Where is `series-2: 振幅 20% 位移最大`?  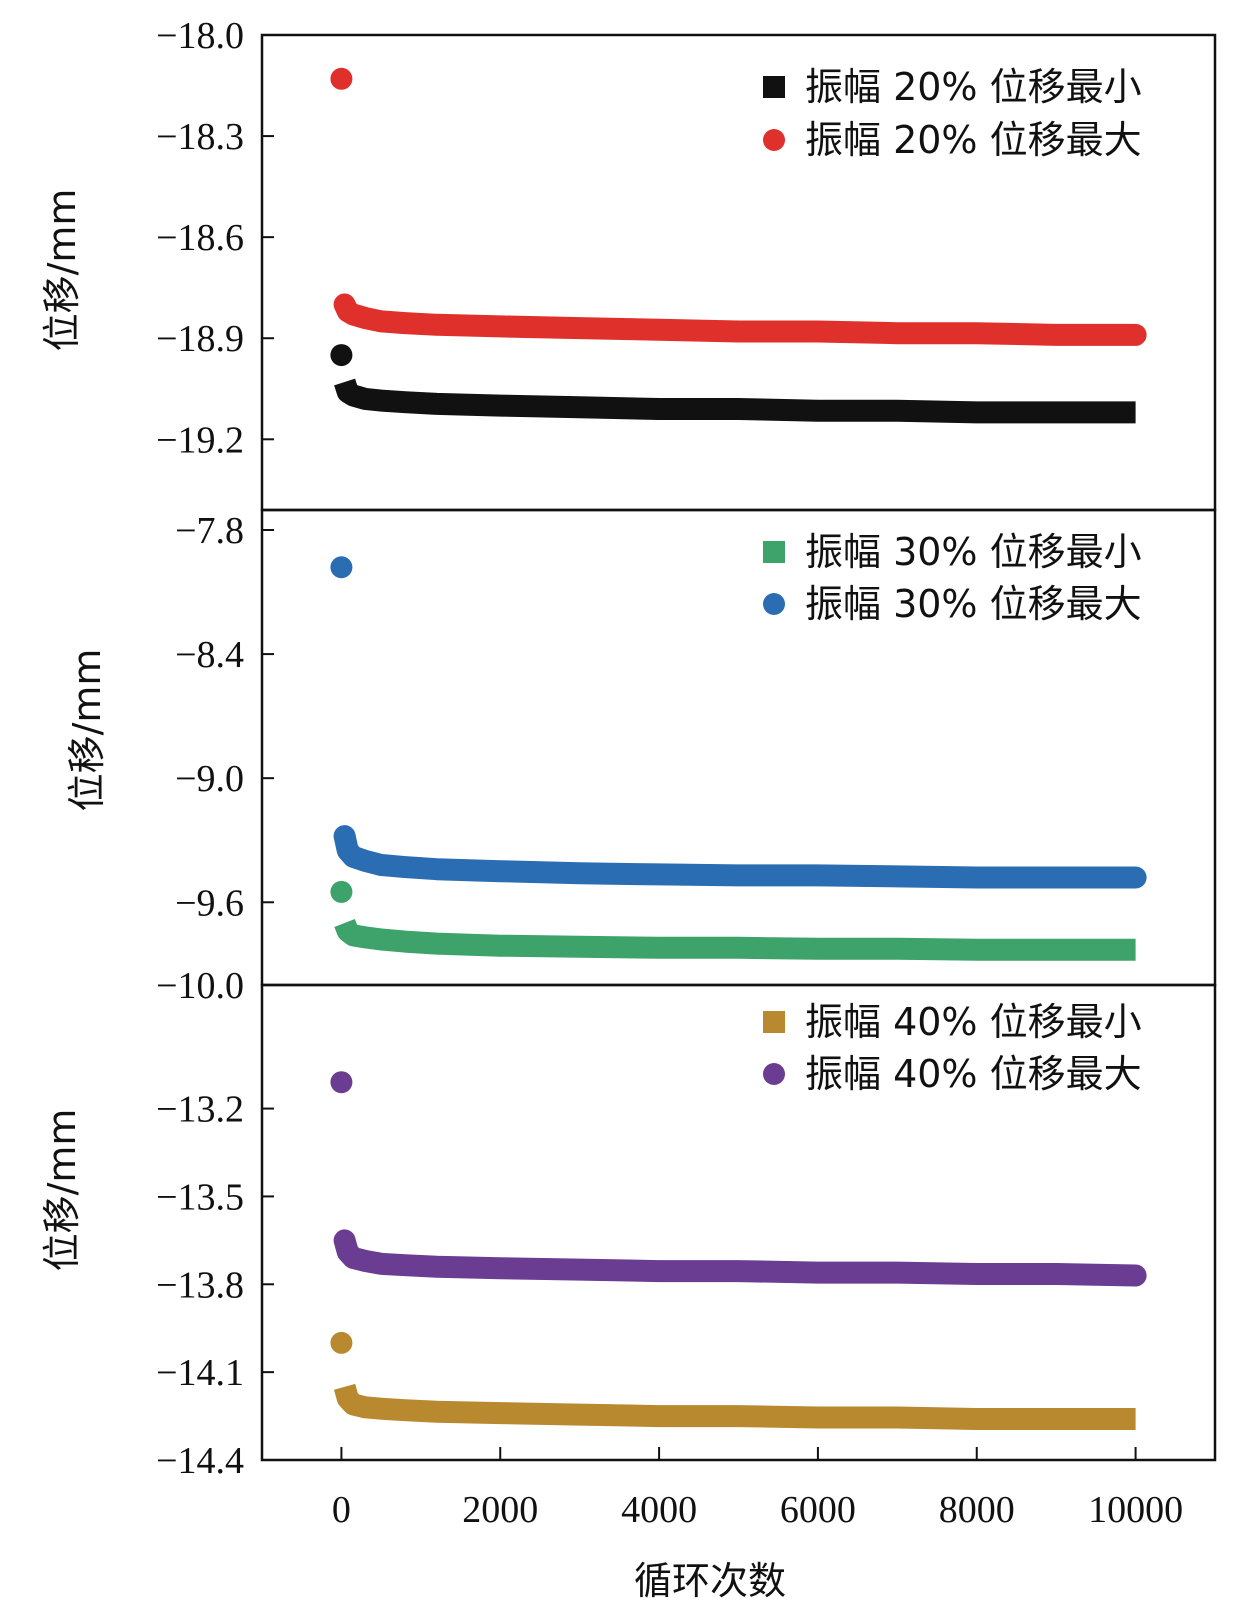
series-2: 振幅 20% 位移最大 is located at coordinates (738, 206).